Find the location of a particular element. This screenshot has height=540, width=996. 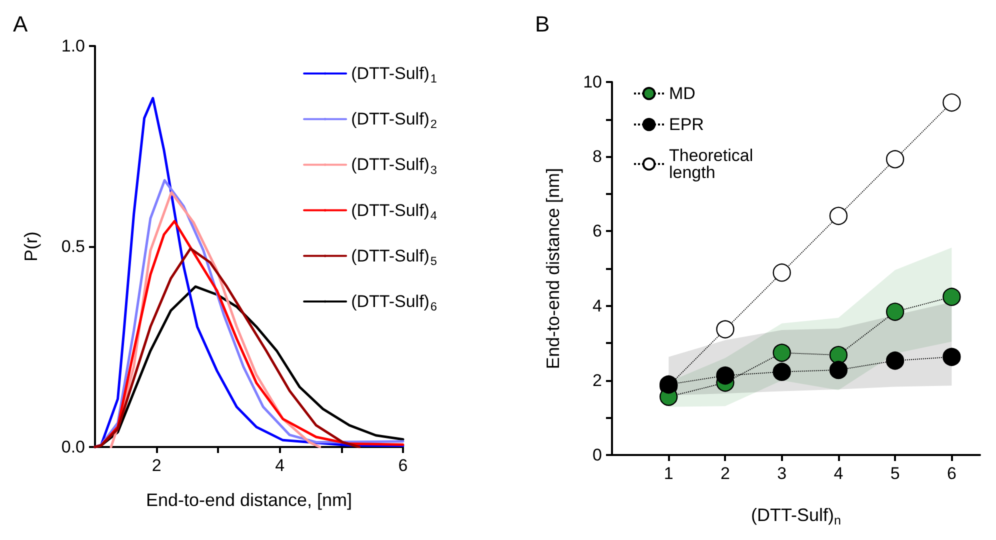

y-tick-label: 2 is located at coordinates (597, 380).